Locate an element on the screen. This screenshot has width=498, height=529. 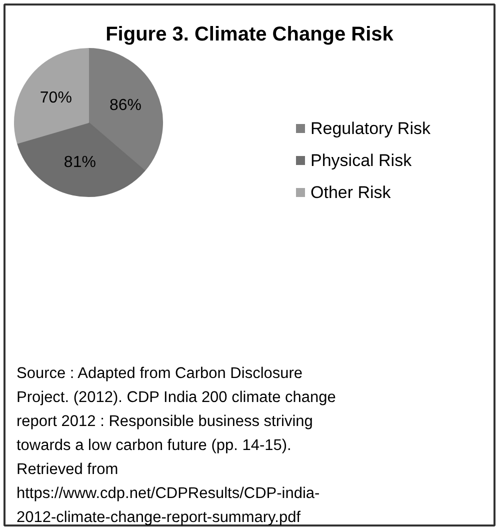
data-label: 81% is located at coordinates (80, 162).